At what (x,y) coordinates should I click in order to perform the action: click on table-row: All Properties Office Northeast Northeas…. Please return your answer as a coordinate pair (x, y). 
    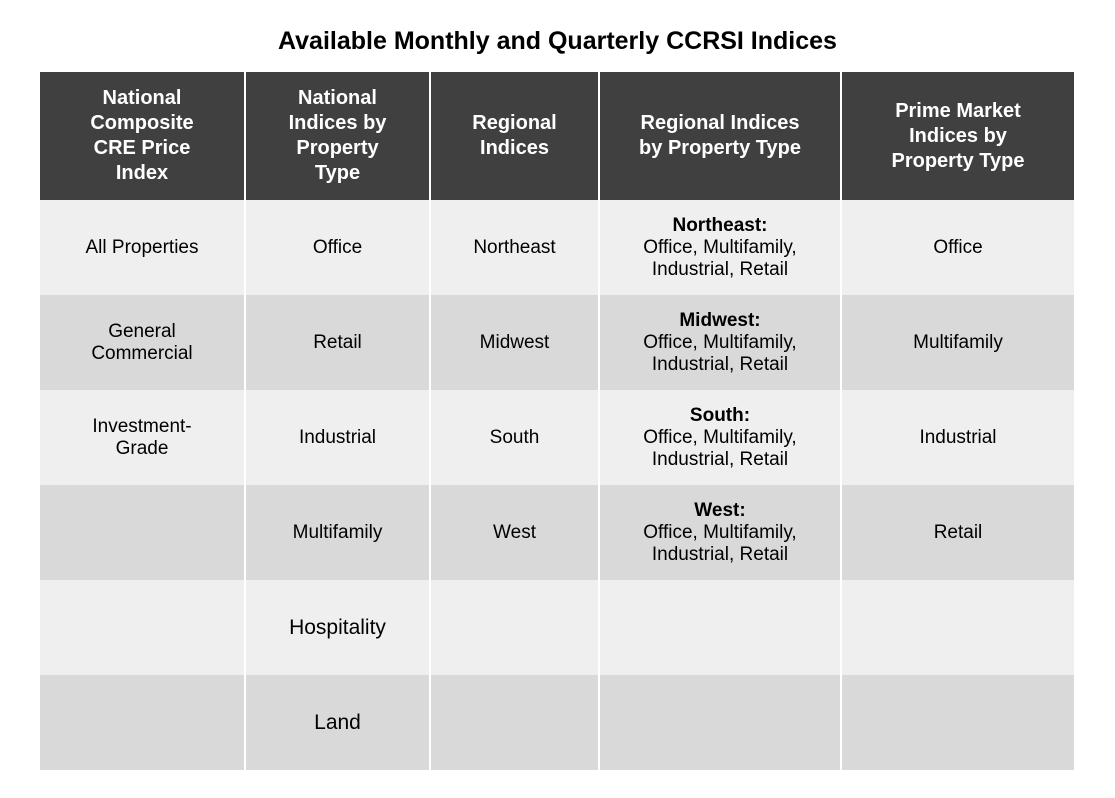
    Looking at the image, I should click on (557, 247).